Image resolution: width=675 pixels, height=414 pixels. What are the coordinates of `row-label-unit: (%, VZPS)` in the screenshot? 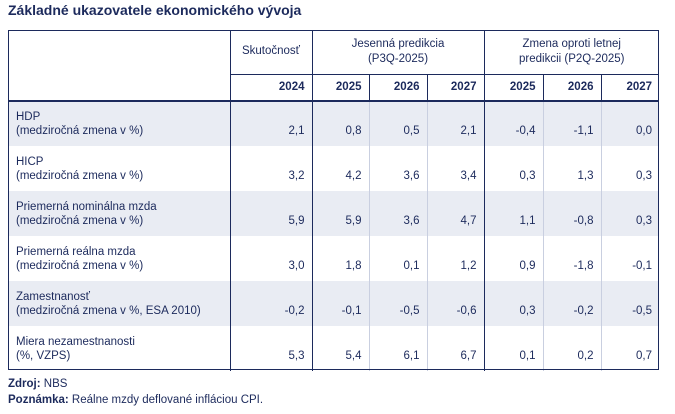 It's located at (43, 355).